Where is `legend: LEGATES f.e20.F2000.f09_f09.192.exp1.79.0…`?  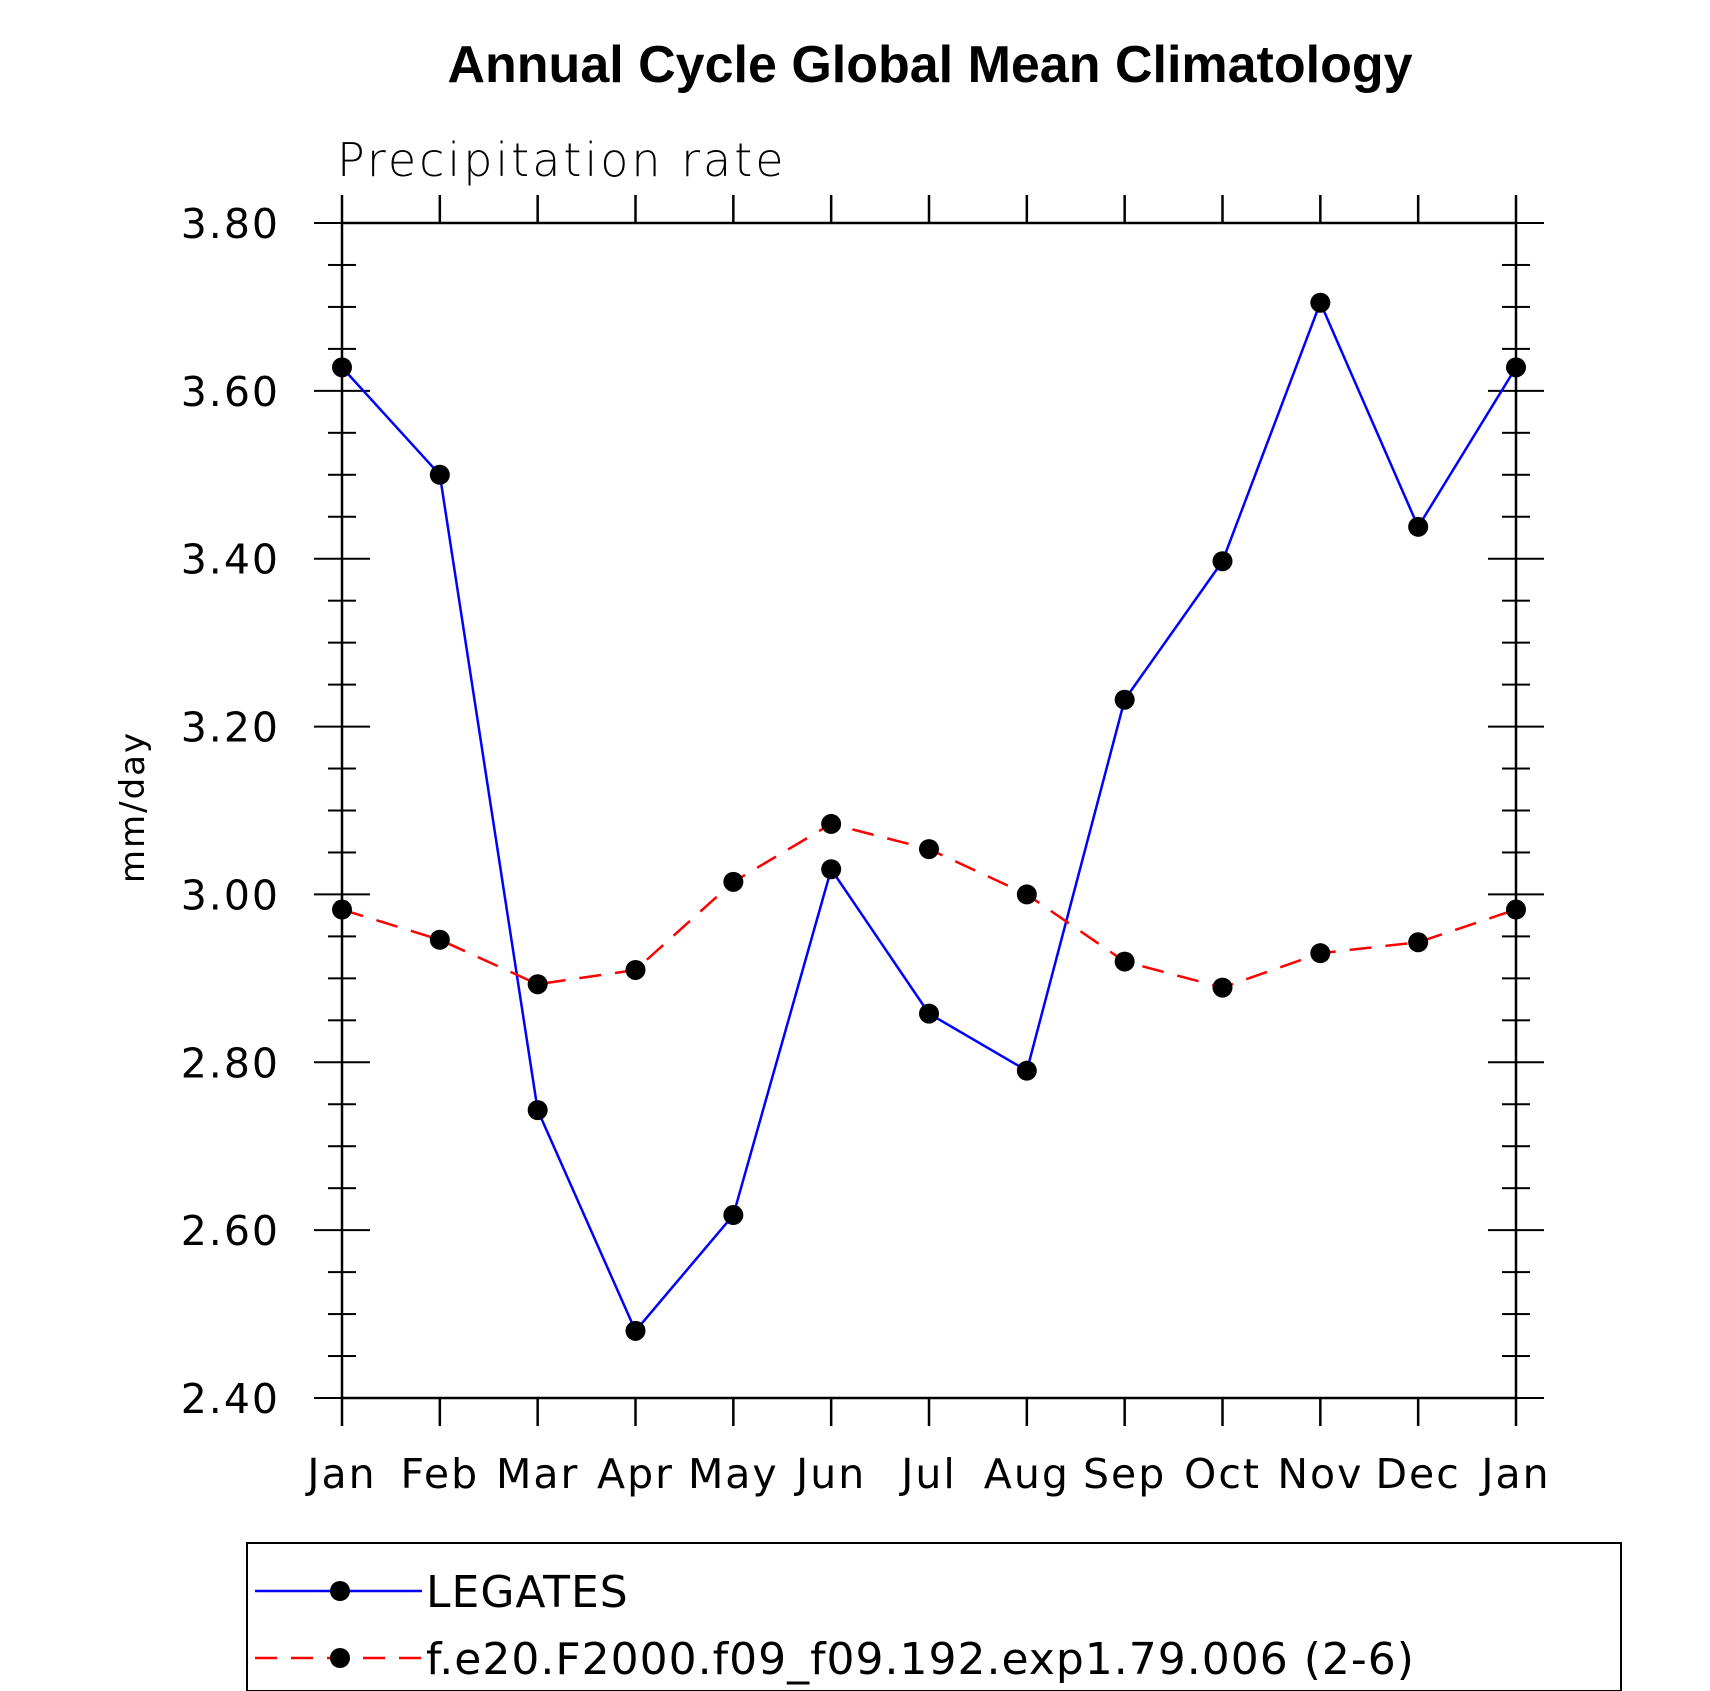
legend: LEGATES f.e20.F2000.f09_f09.192.exp1.79.0… is located at coordinates (934, 1616).